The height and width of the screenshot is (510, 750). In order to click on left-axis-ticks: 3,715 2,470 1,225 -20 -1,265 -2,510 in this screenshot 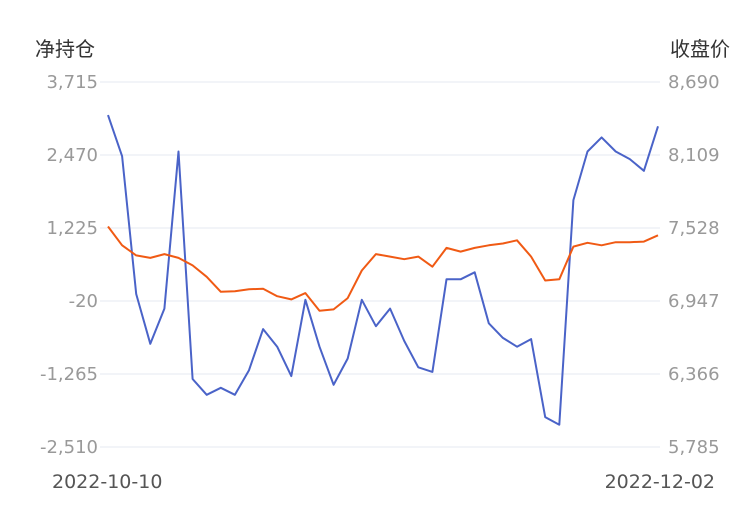, I will do `click(69, 265)`.